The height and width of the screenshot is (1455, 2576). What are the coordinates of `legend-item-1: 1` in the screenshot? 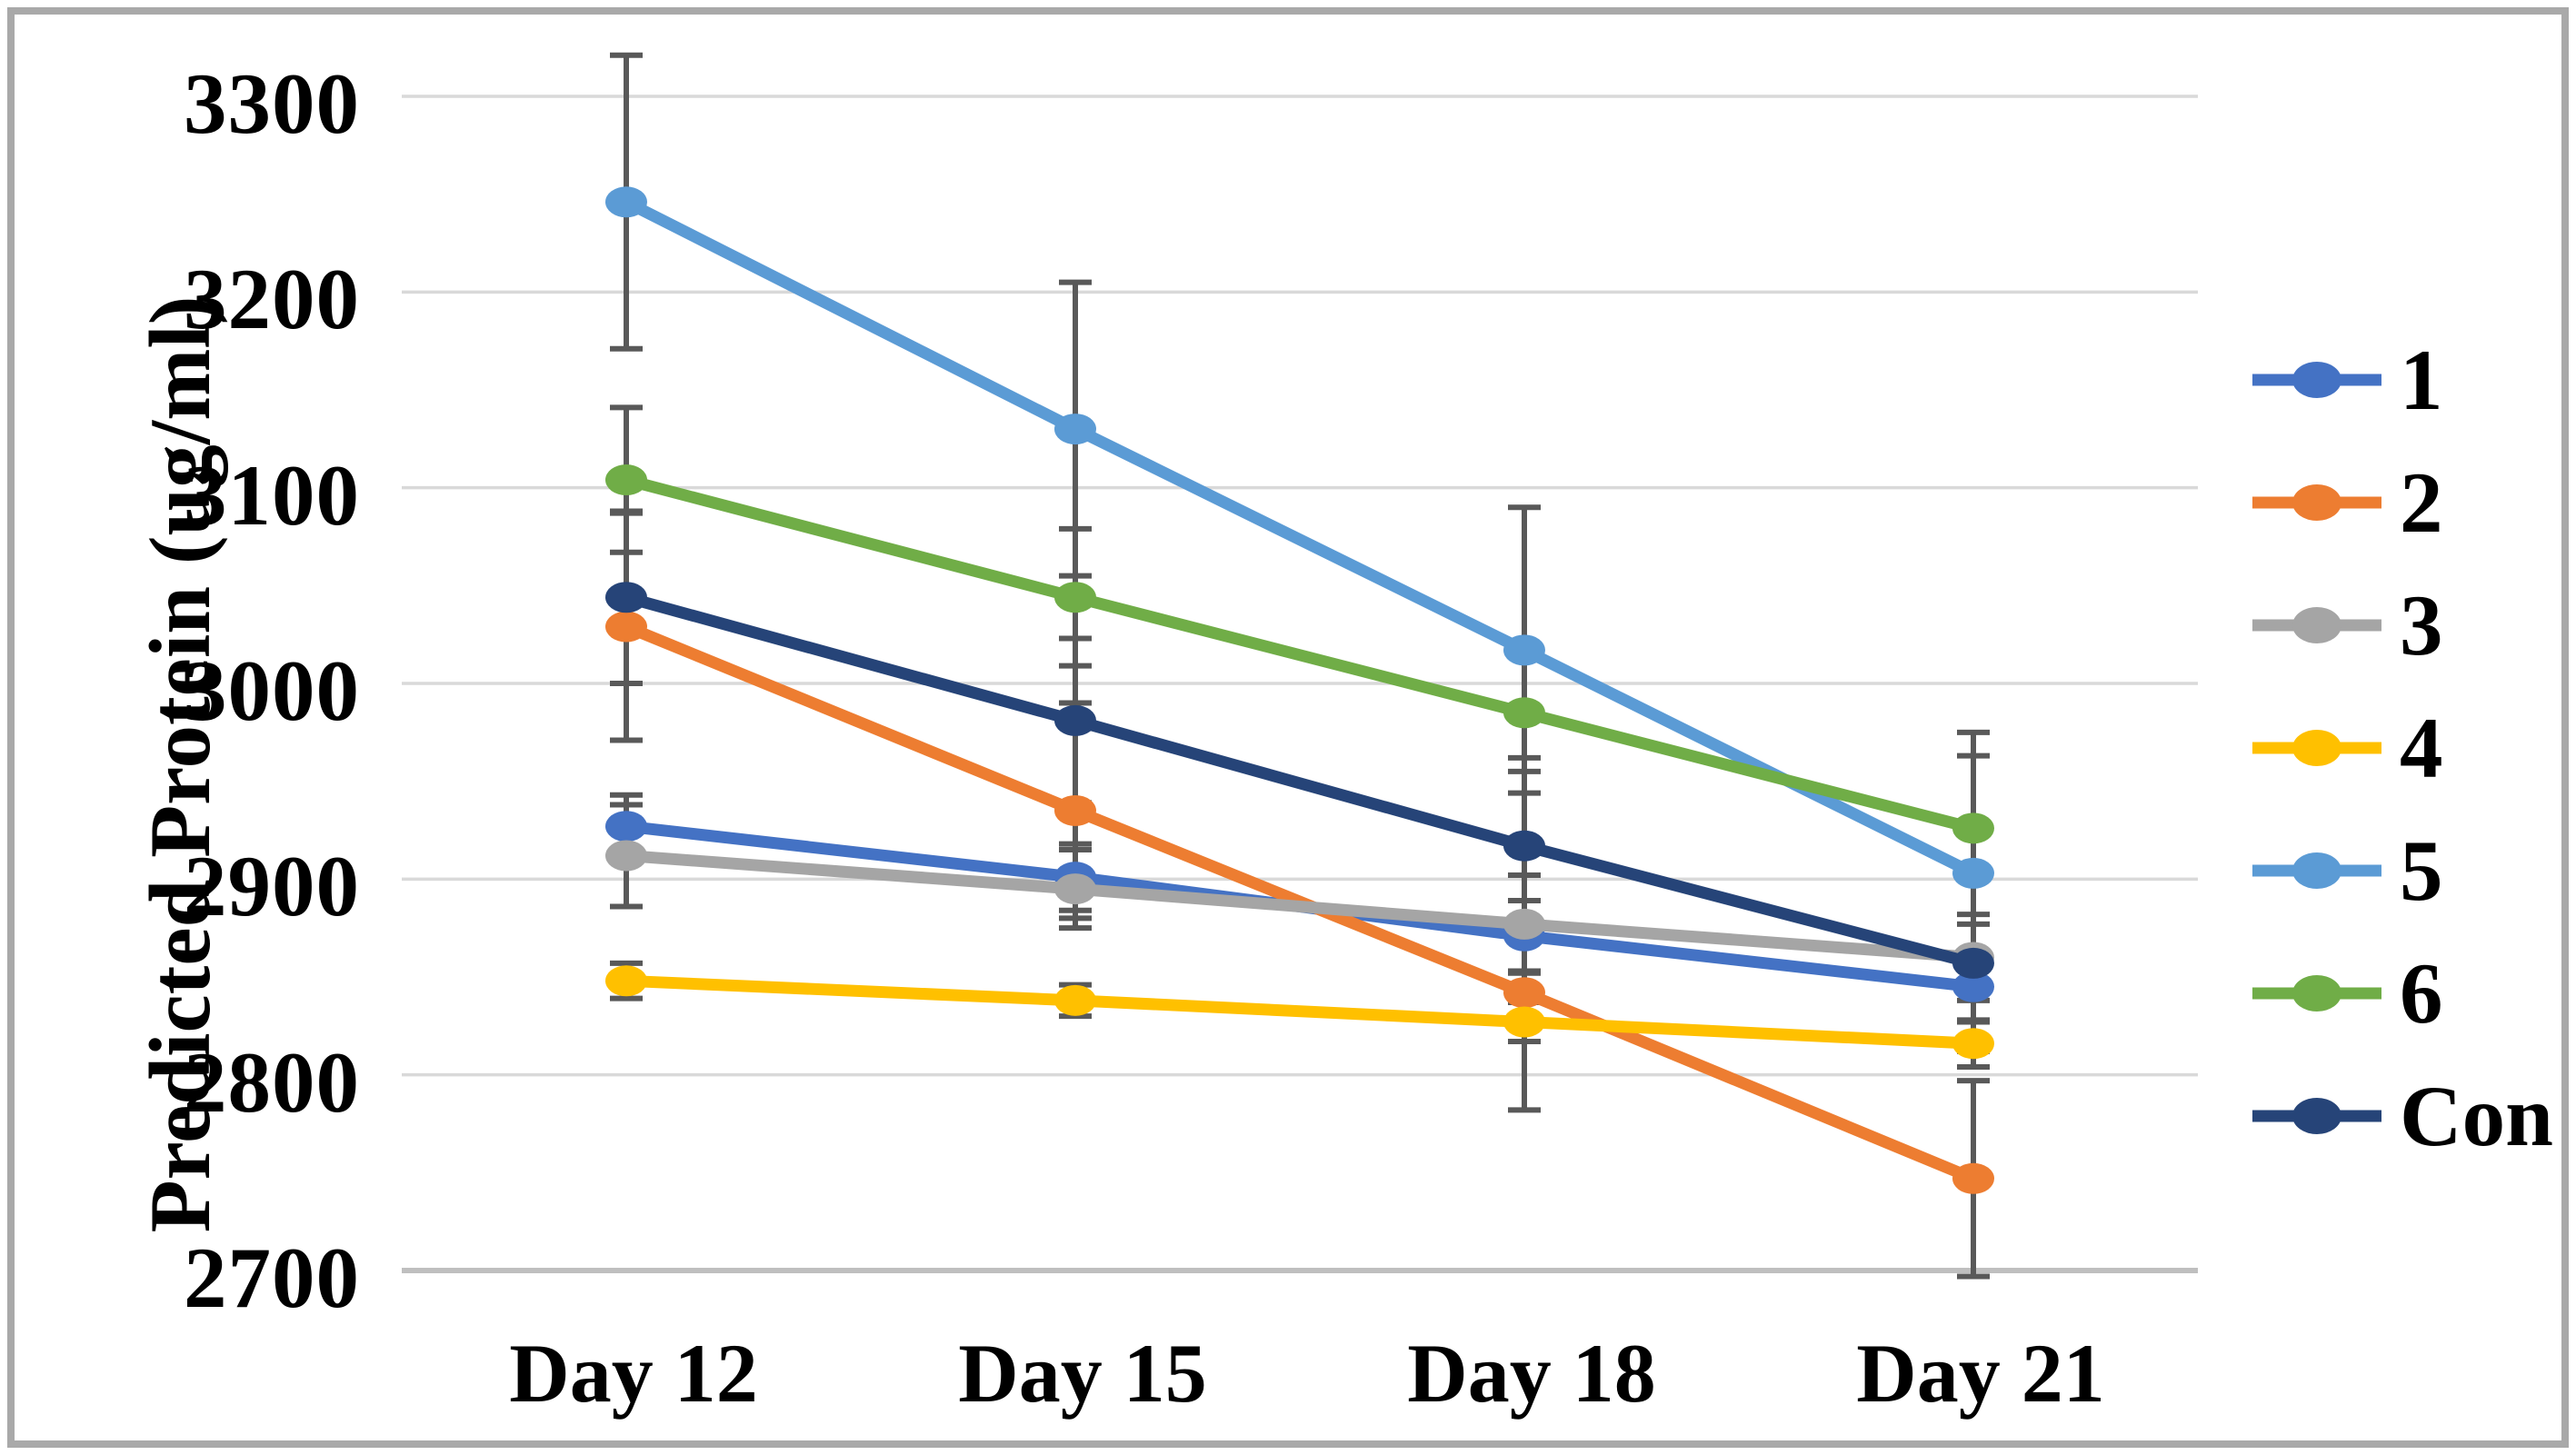 It's located at (2346, 380).